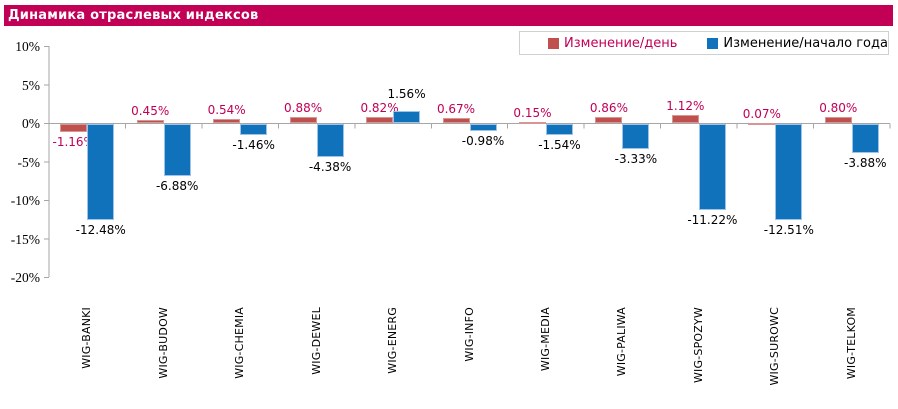 The width and height of the screenshot is (898, 409). I want to click on bar-day-WIG-PALIWA, so click(609, 120).